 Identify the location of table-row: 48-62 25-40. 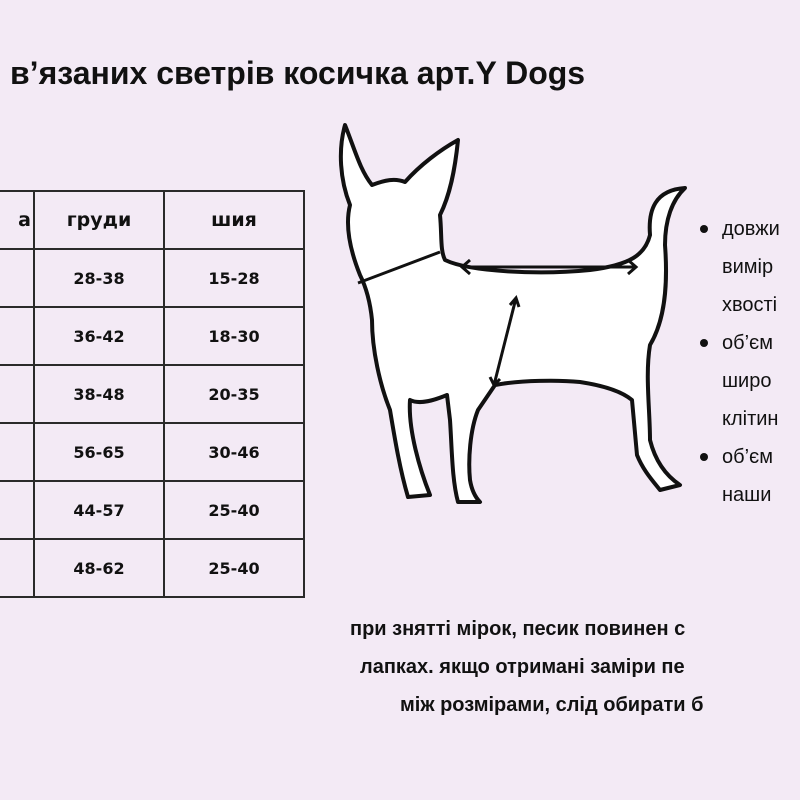
(152, 568).